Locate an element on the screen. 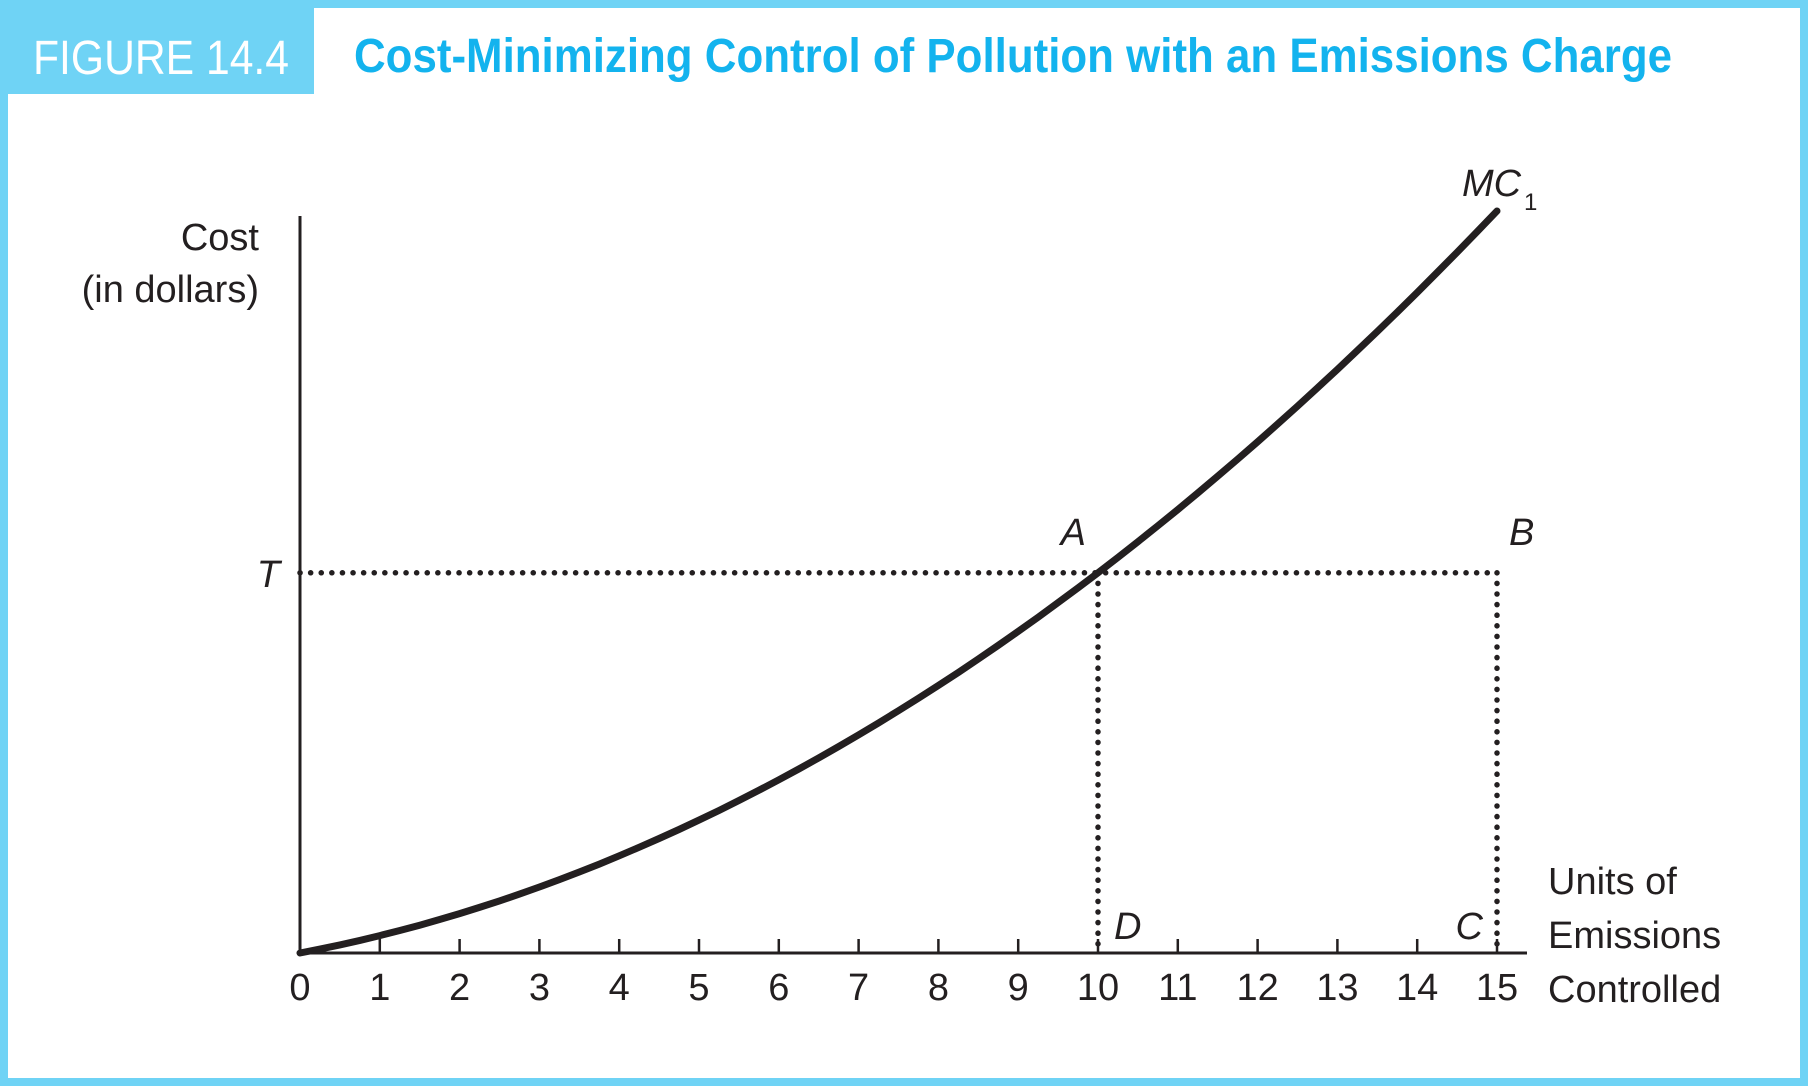  x-tick-label: 6 is located at coordinates (778, 988).